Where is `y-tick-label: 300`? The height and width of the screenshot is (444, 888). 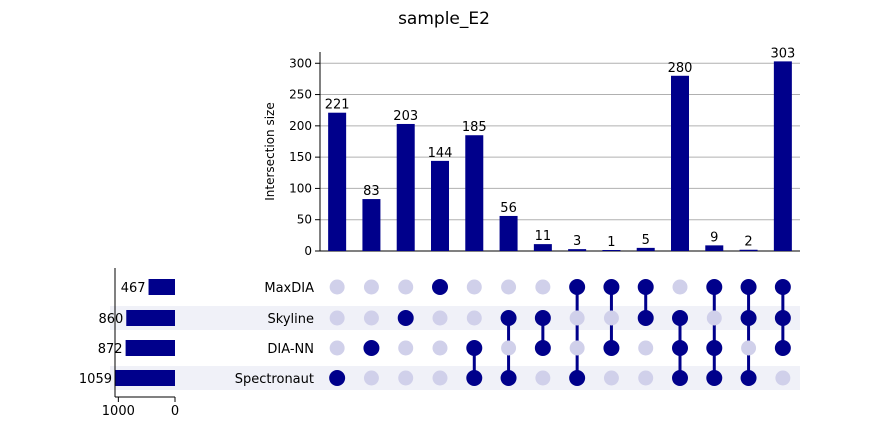
y-tick-label: 300 is located at coordinates (300, 63).